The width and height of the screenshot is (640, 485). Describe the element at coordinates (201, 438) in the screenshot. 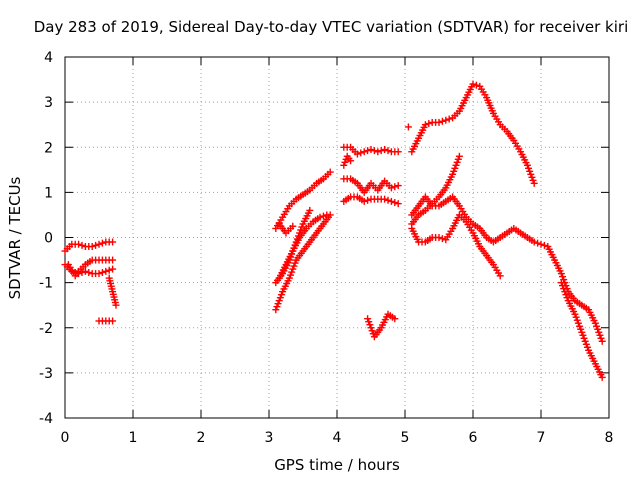

I see `x-tick-label: 2` at that location.